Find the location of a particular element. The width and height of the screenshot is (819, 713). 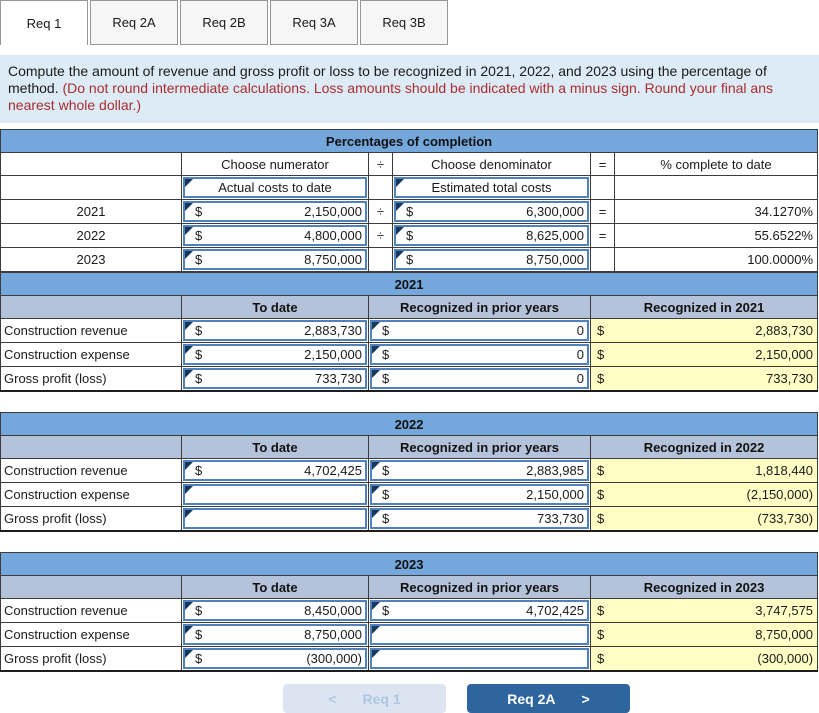

requirement-tabs: Req 1 Req 2A Req 2B Req 3A Req 3B is located at coordinates (409, 22).